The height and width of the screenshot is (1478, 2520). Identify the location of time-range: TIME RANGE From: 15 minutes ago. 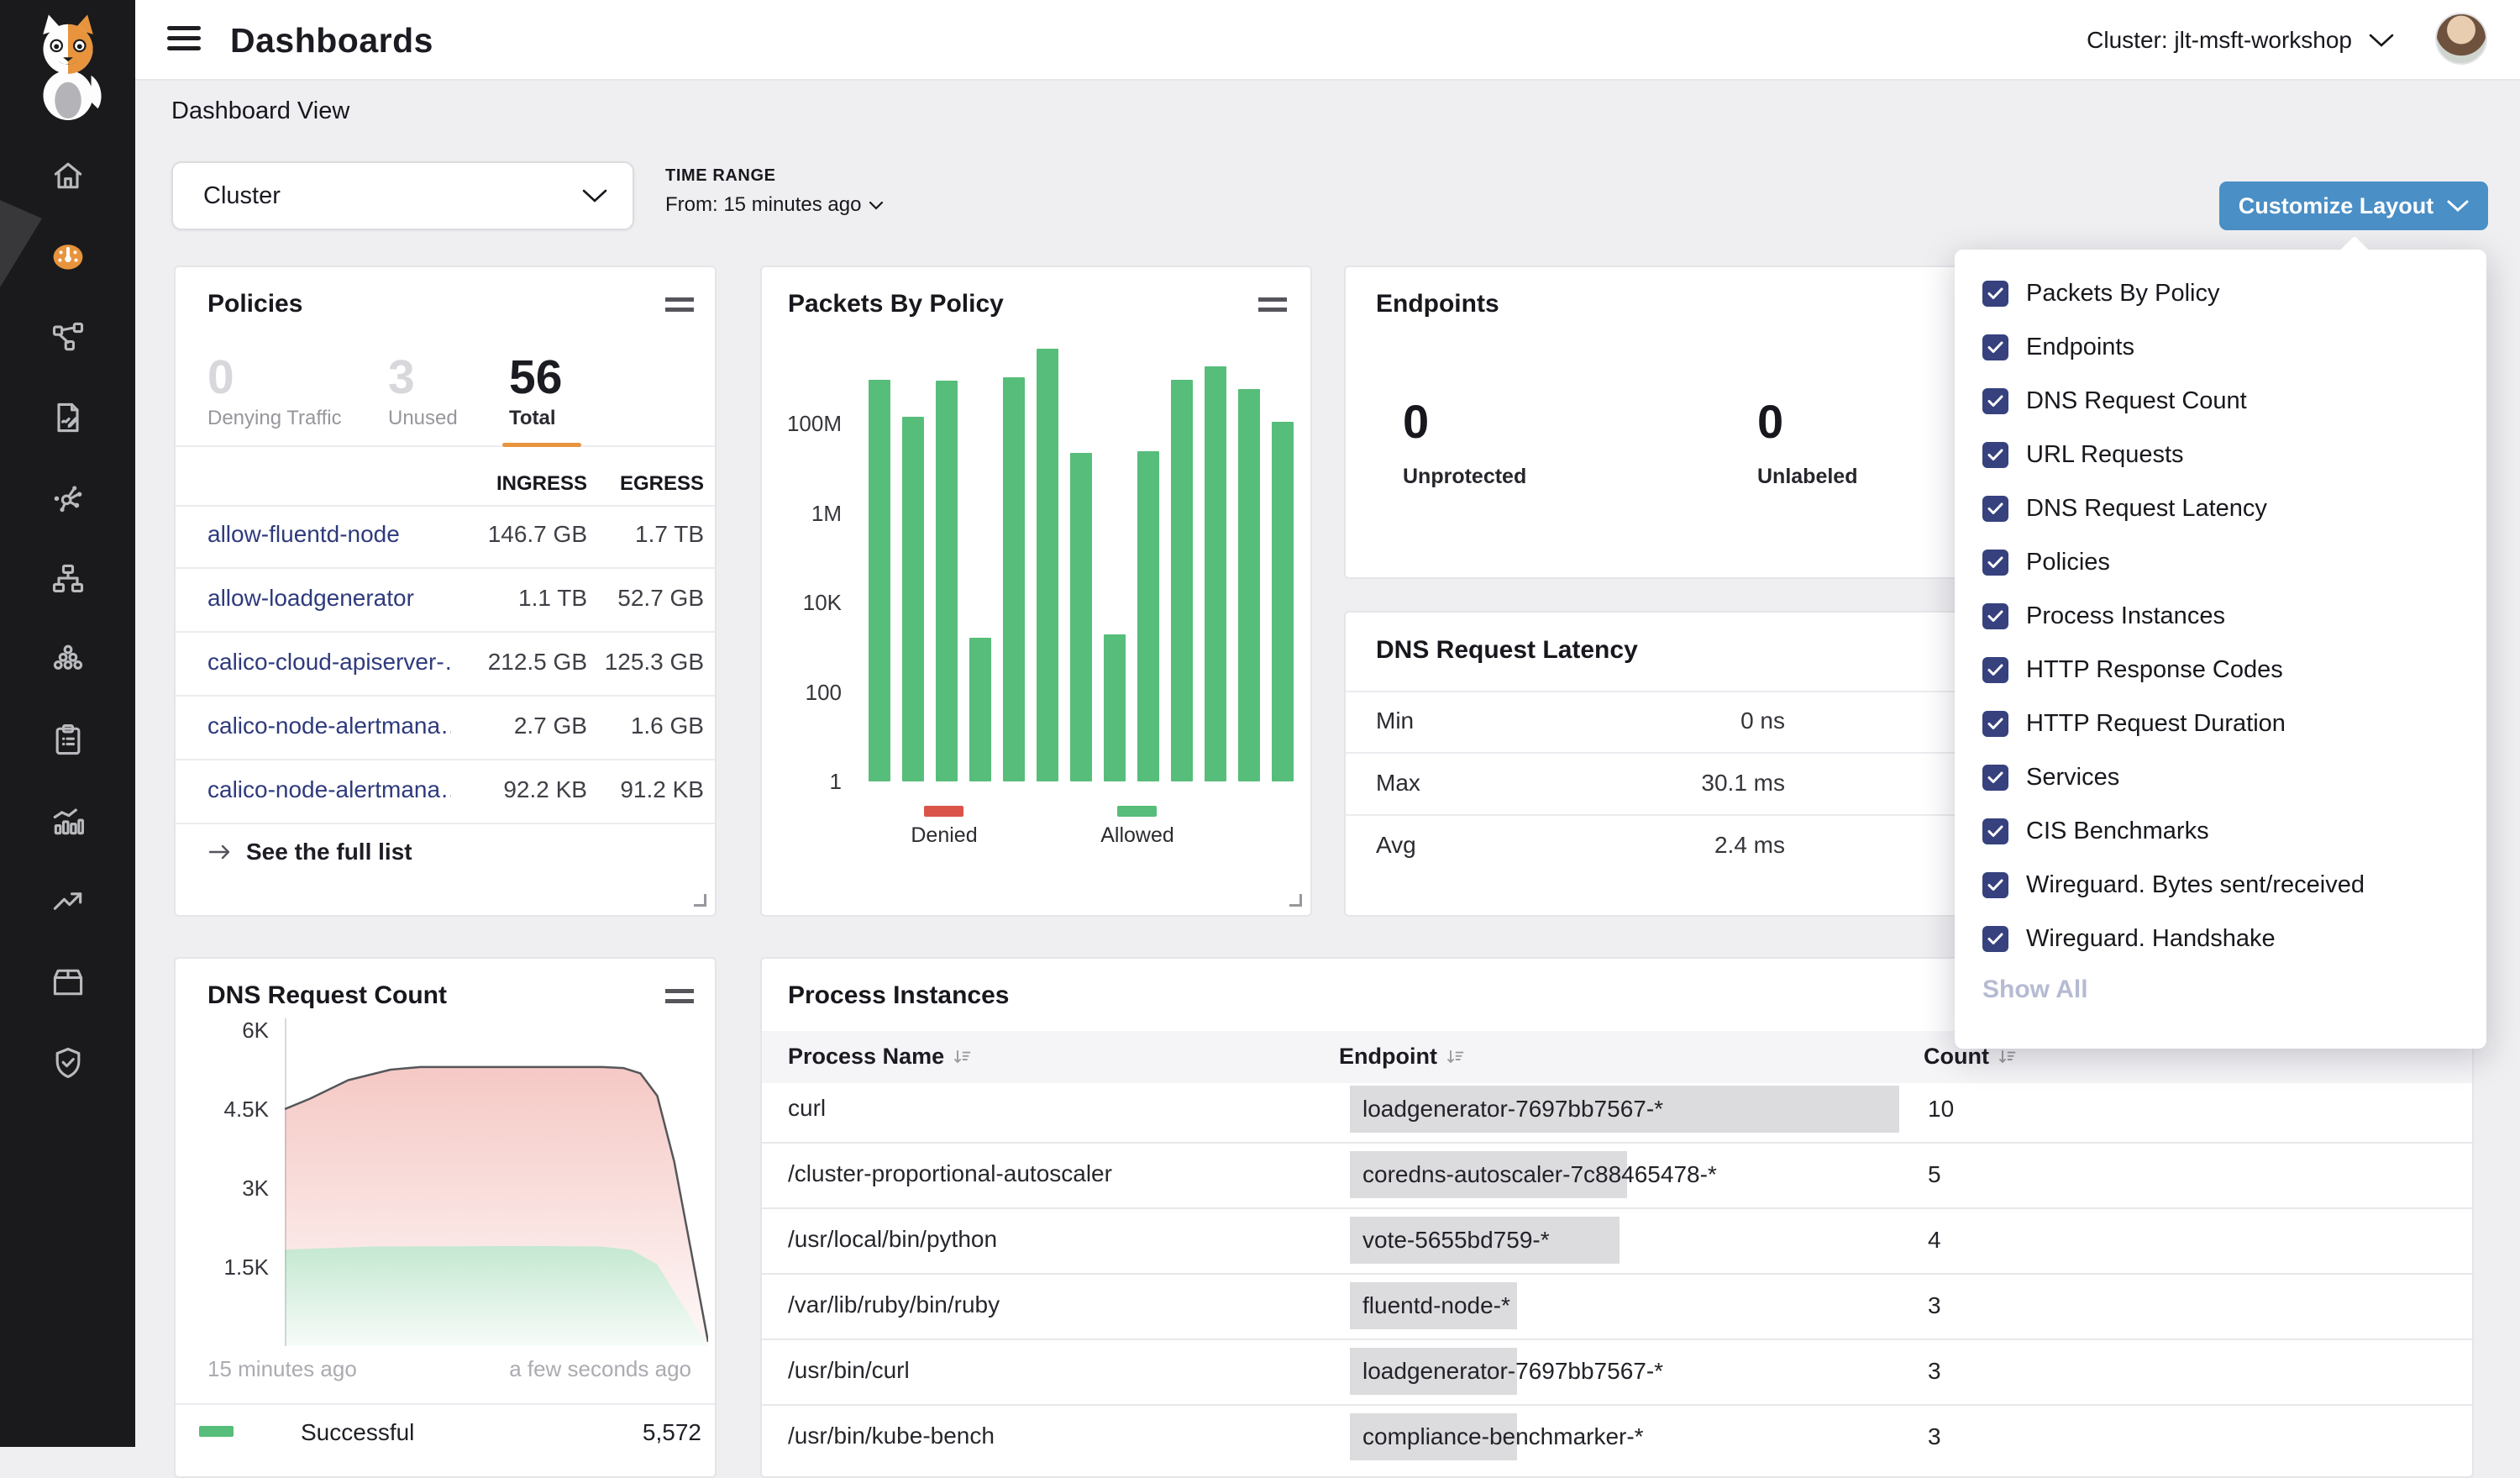
(774, 192).